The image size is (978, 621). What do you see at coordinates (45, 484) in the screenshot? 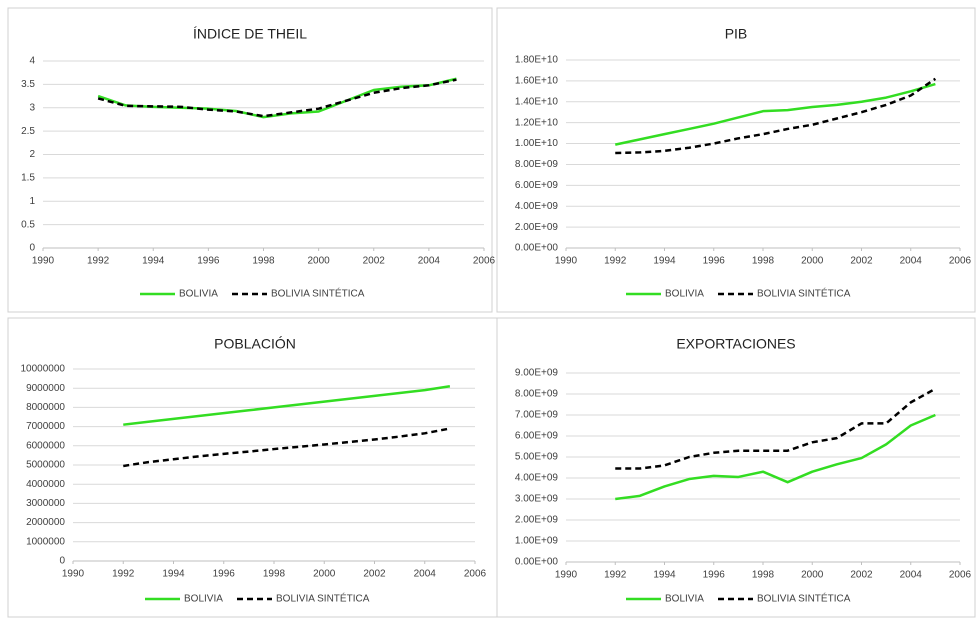
I see `y-tick-label: 4000000` at bounding box center [45, 484].